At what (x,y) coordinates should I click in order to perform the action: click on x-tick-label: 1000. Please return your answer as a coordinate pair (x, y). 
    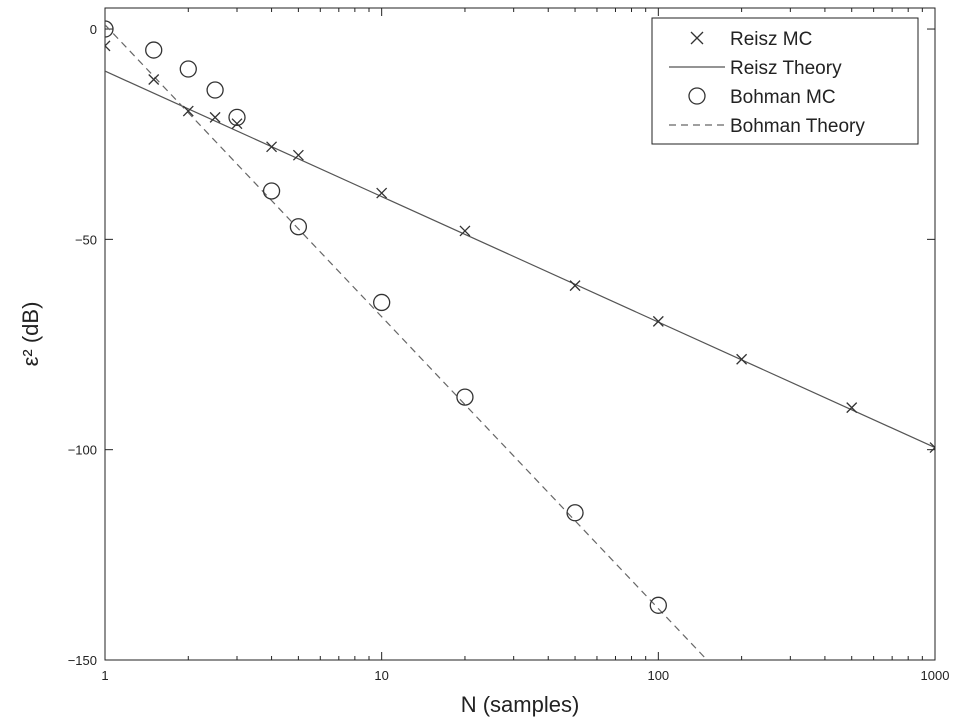
    Looking at the image, I should click on (935, 675).